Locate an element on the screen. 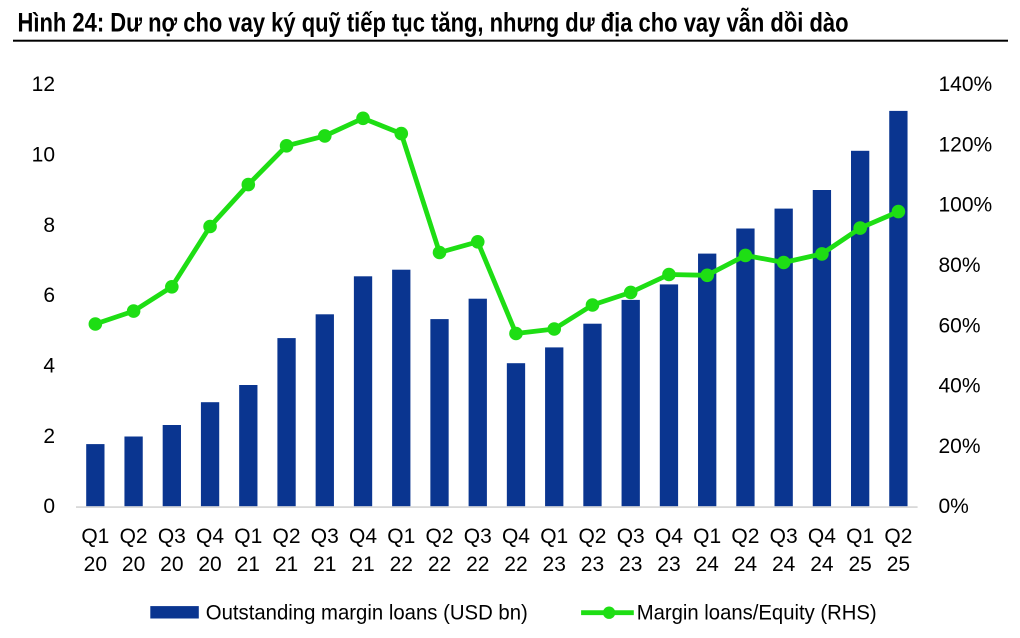  svg-text: 40% is located at coordinates (960, 386).